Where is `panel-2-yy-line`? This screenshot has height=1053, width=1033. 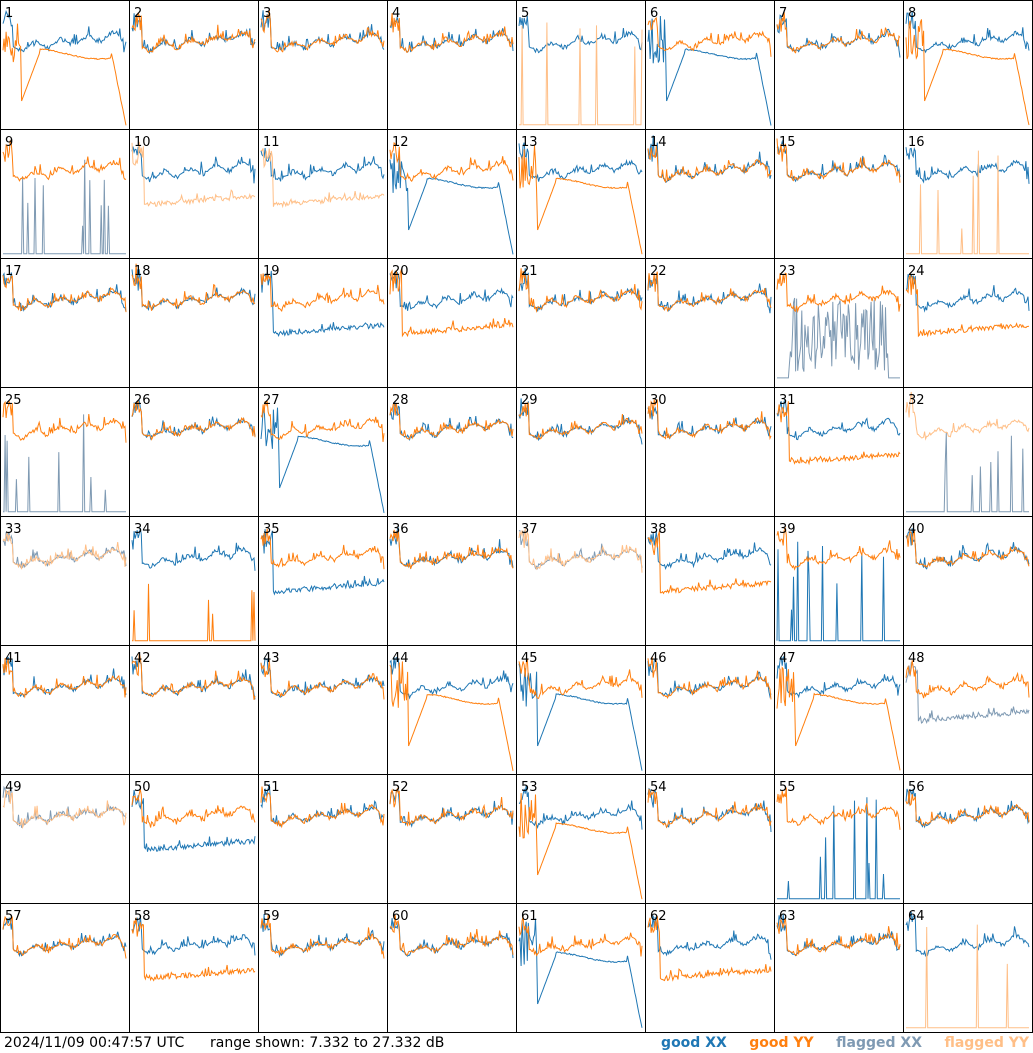
panel-2-yy-line is located at coordinates (193, 33).